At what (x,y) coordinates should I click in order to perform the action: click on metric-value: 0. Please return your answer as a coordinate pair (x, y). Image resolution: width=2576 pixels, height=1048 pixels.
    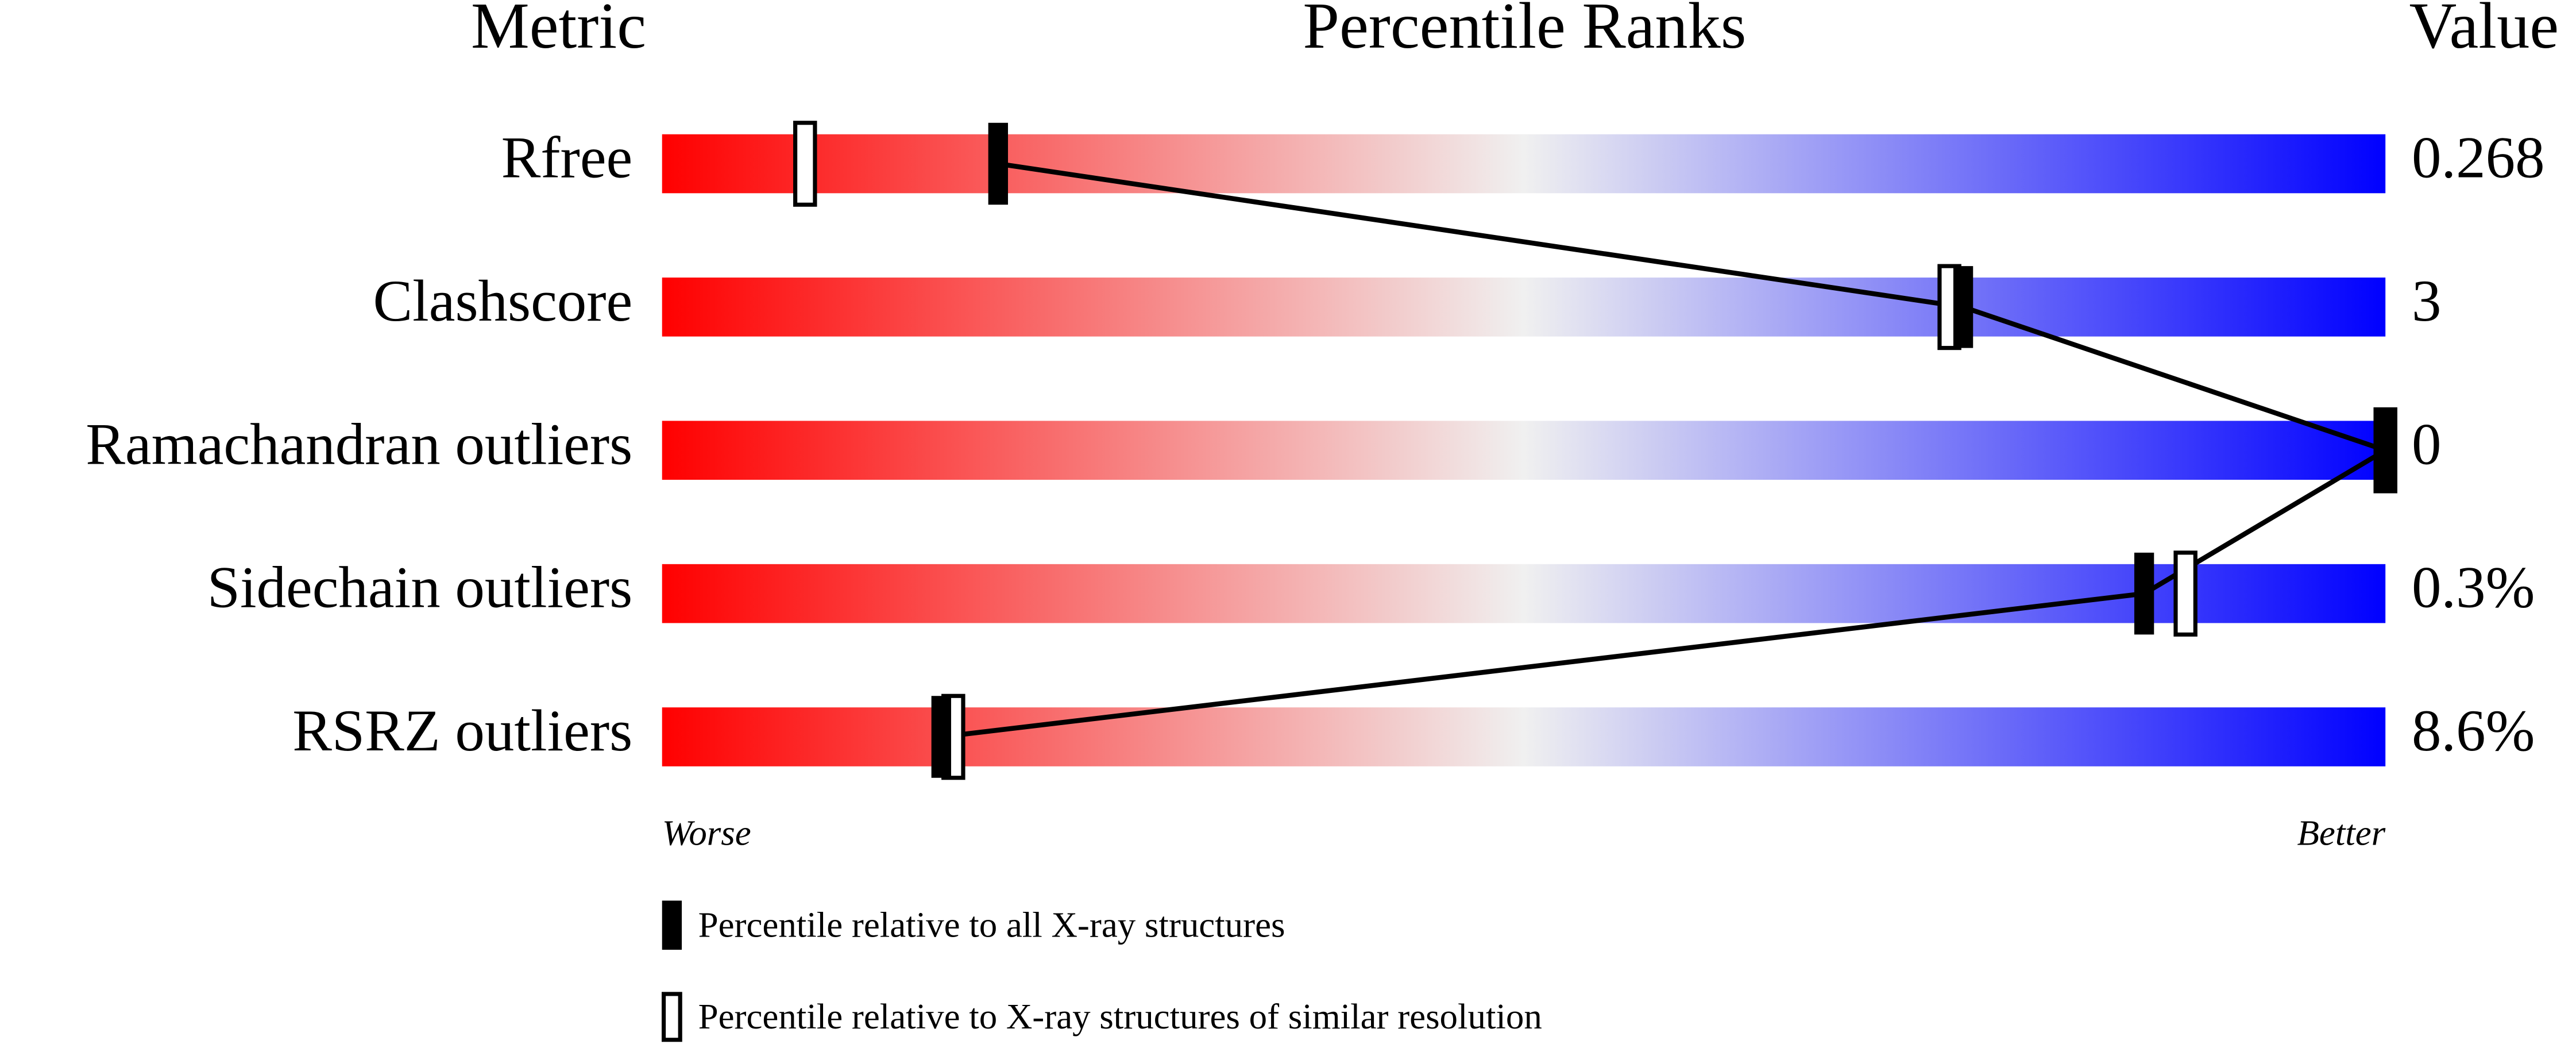
    Looking at the image, I should click on (2426, 444).